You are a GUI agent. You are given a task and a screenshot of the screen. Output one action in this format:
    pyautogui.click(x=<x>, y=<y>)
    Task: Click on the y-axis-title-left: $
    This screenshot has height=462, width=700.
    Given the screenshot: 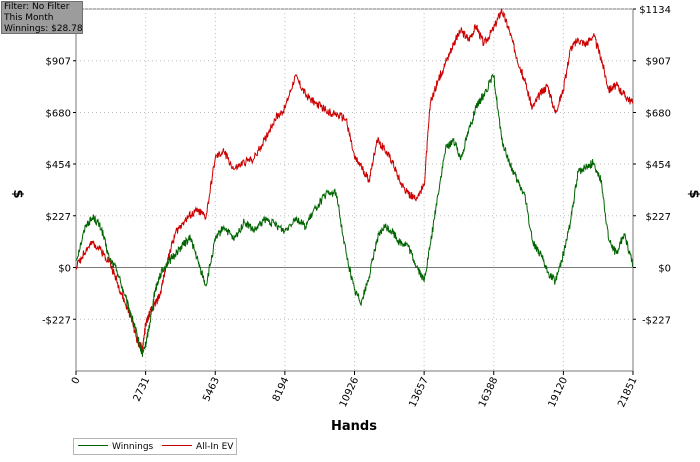 What is the action you would take?
    pyautogui.click(x=17, y=193)
    